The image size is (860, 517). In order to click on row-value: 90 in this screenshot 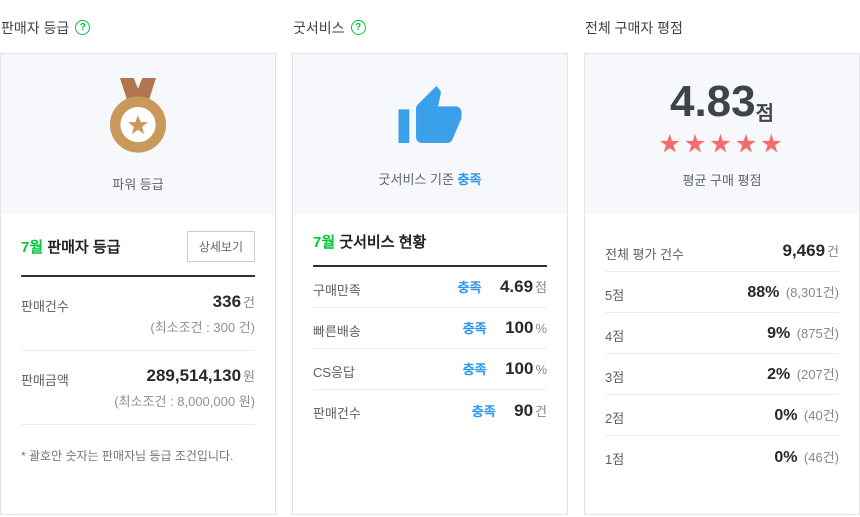, I will do `click(524, 410)`.